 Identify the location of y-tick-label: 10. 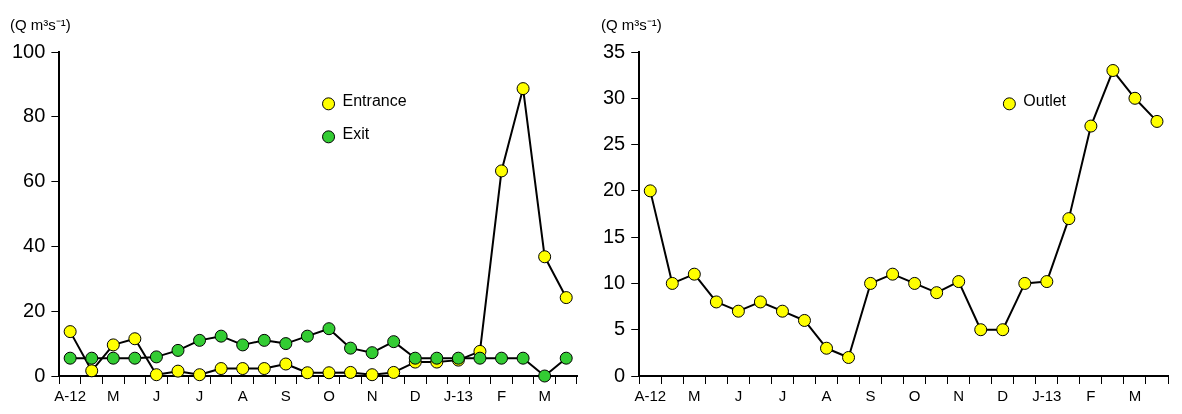
(614, 281).